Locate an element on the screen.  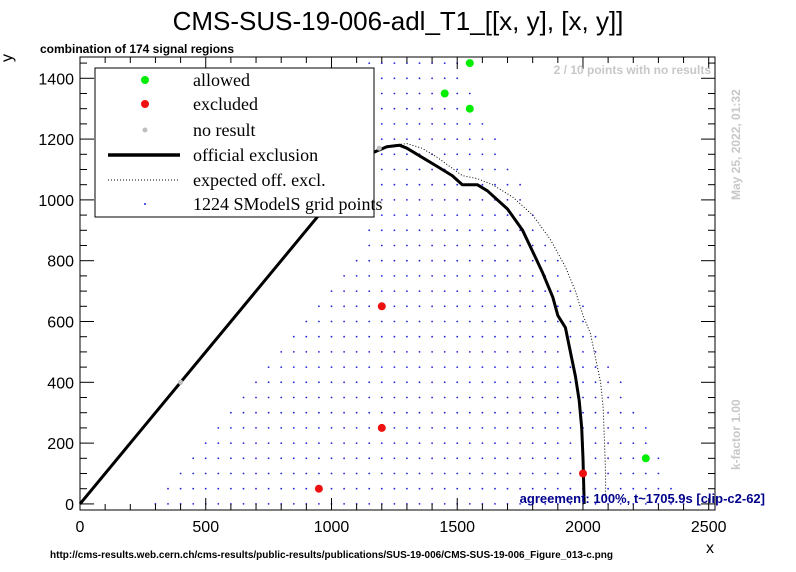
allowed-point is located at coordinates (444, 93).